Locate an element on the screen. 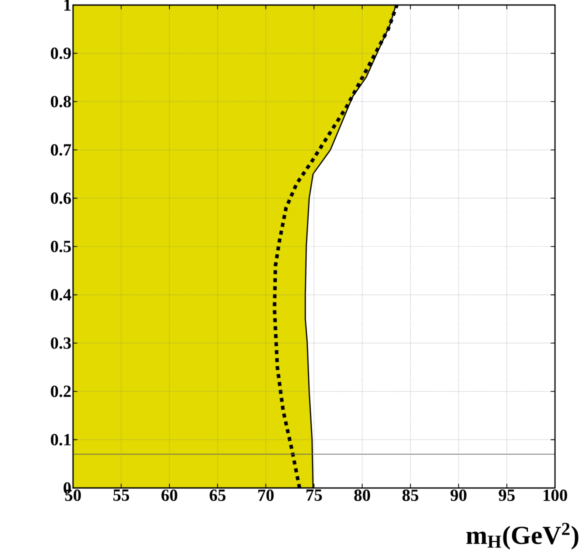 The height and width of the screenshot is (555, 585). x-tick-label: 60 is located at coordinates (169, 496).